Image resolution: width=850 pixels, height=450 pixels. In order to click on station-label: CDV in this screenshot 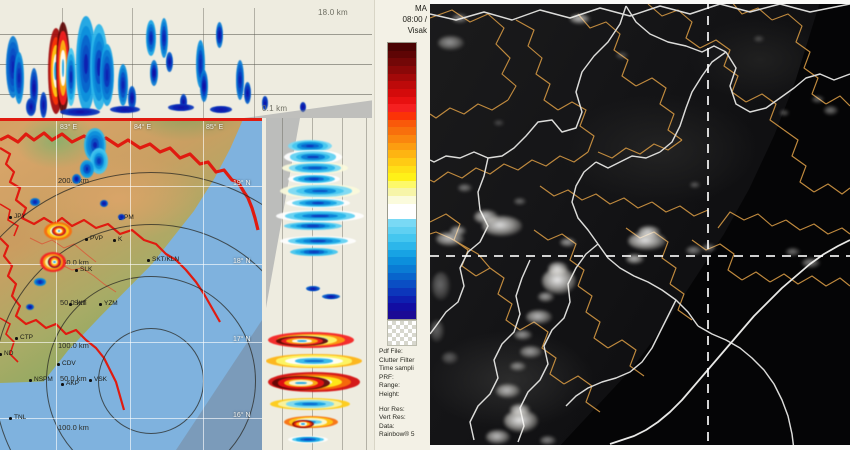, I will do `click(66, 363)`.